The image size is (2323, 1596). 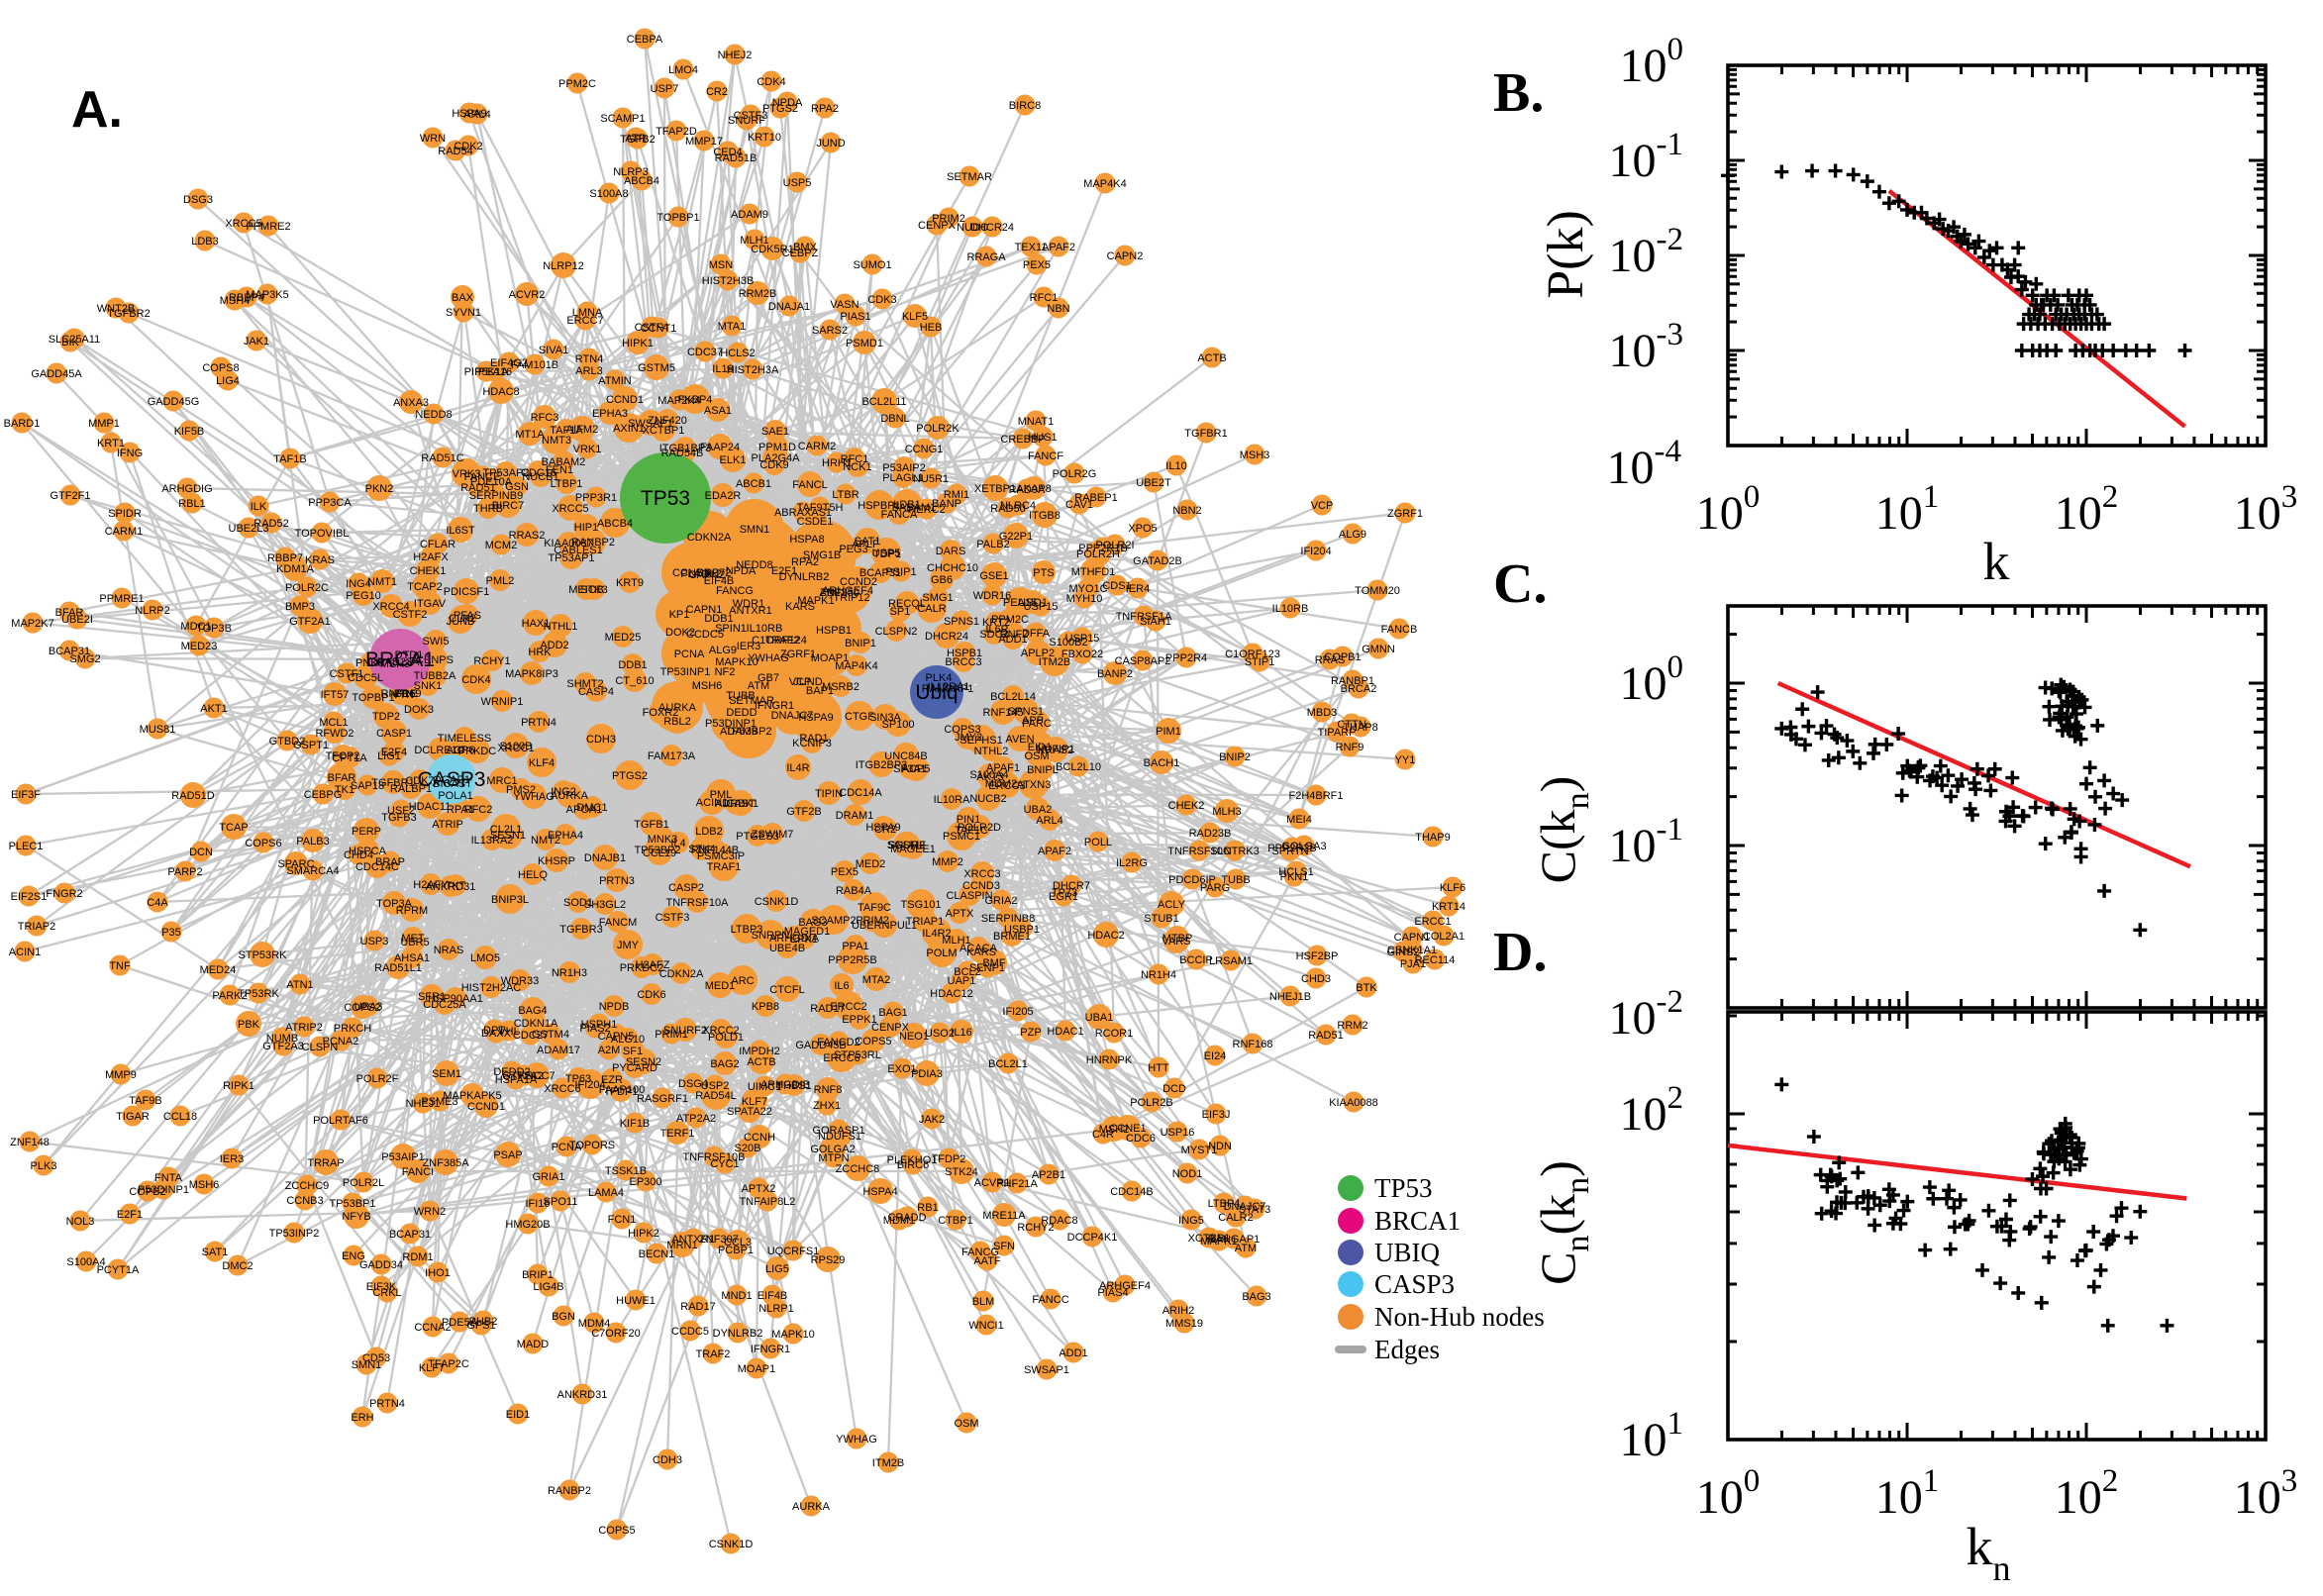 I want to click on svg-text: S100A4, so click(x=85, y=1262).